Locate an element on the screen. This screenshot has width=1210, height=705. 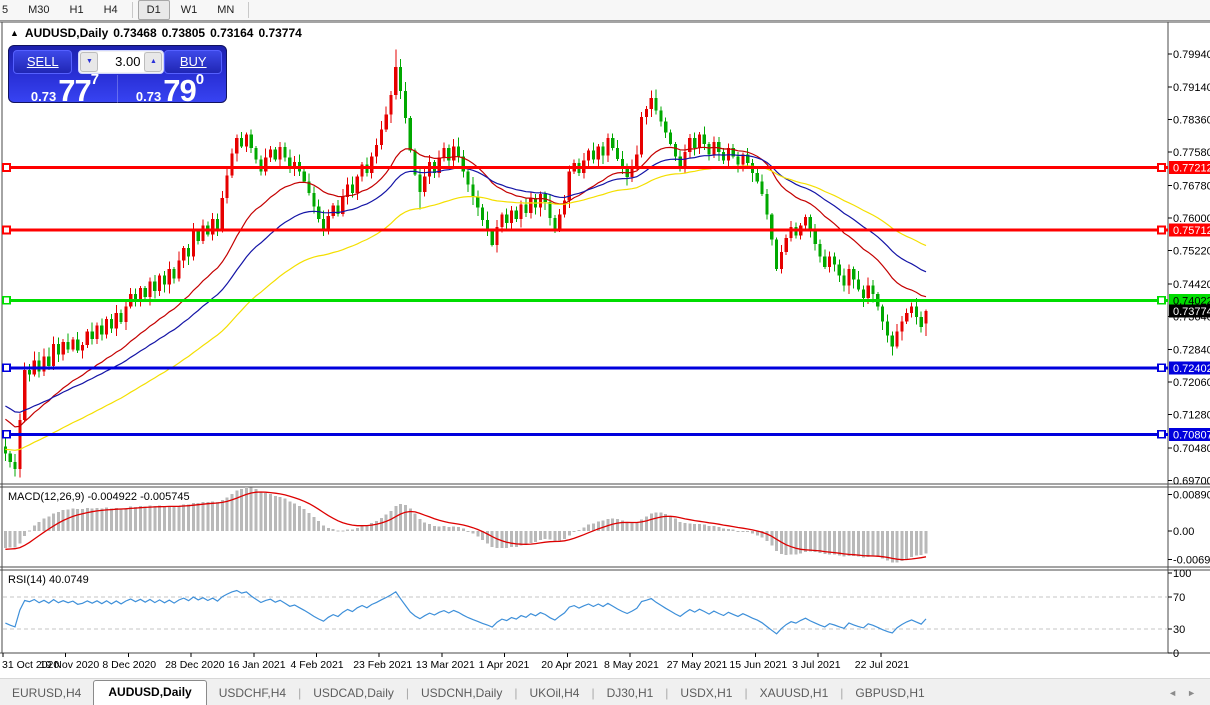
tab-usdx-h1: USDX,H1 is located at coordinates (706, 693).